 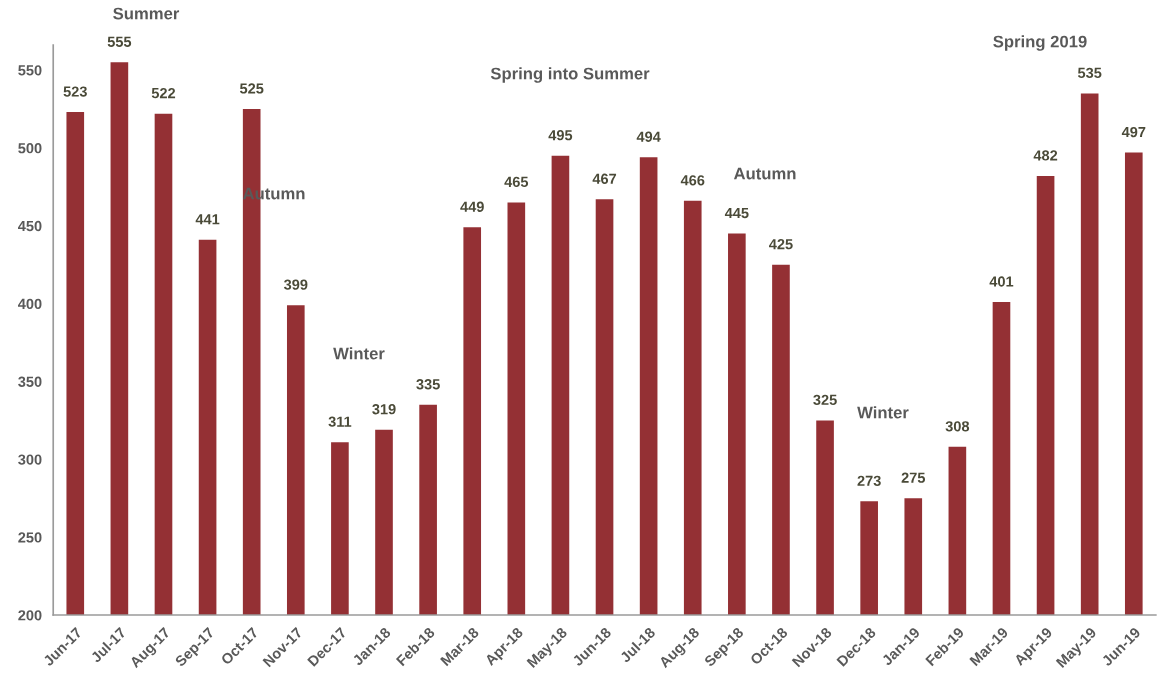 I want to click on data-label: 523, so click(x=75, y=91).